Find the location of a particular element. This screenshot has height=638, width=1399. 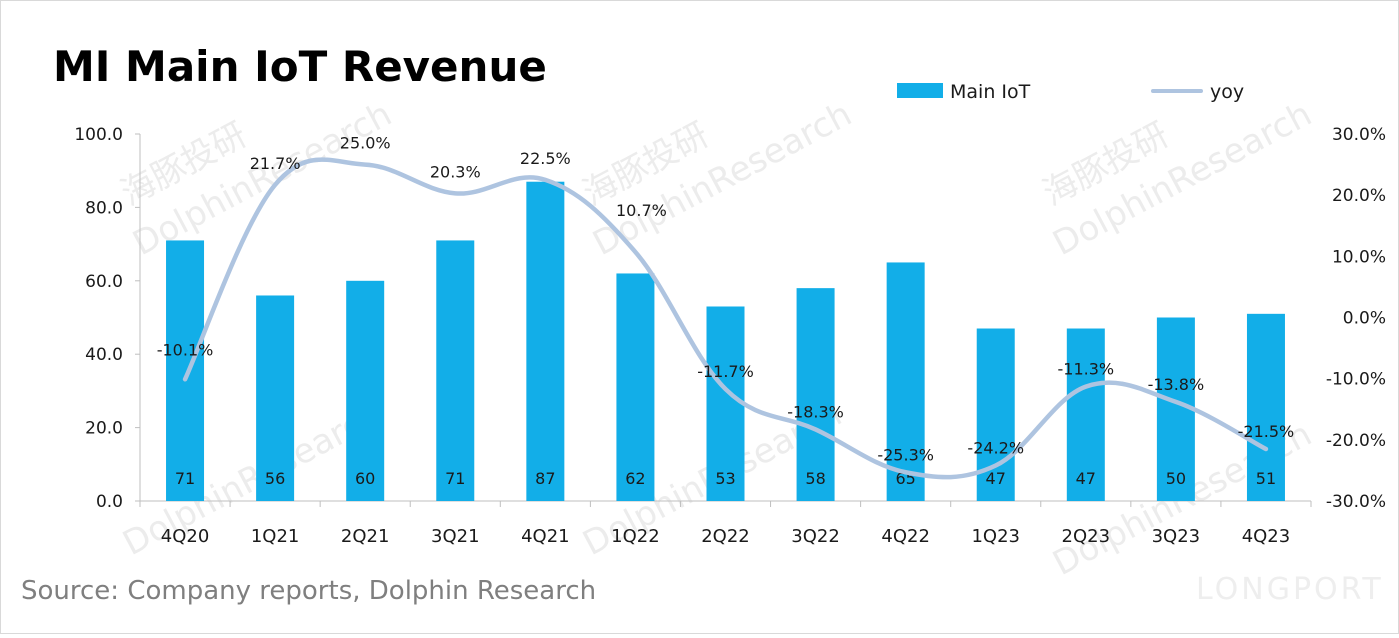

bar-value-label: 53 is located at coordinates (725, 478).